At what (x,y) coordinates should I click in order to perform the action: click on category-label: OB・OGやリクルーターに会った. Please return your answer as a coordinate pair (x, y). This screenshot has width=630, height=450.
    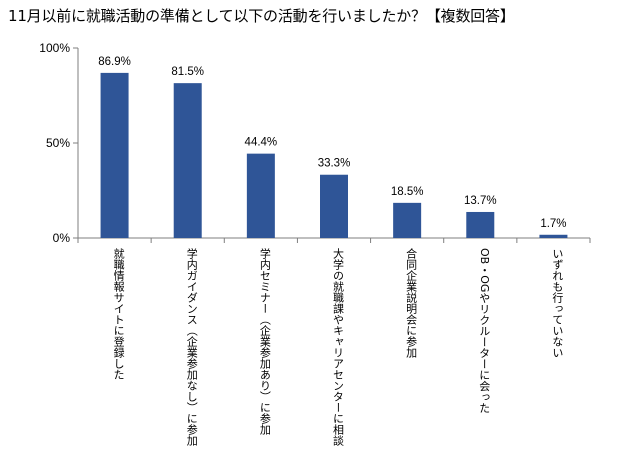
    Looking at the image, I should click on (484, 330).